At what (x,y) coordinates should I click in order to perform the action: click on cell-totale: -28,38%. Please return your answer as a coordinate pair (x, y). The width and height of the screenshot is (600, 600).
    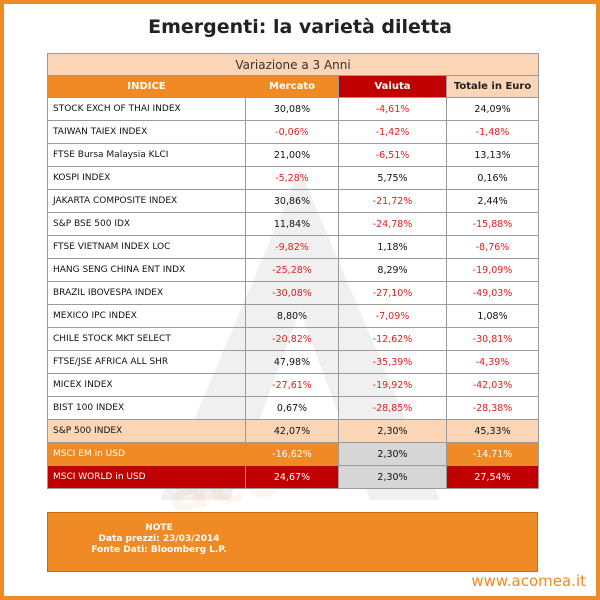
    Looking at the image, I should click on (492, 408).